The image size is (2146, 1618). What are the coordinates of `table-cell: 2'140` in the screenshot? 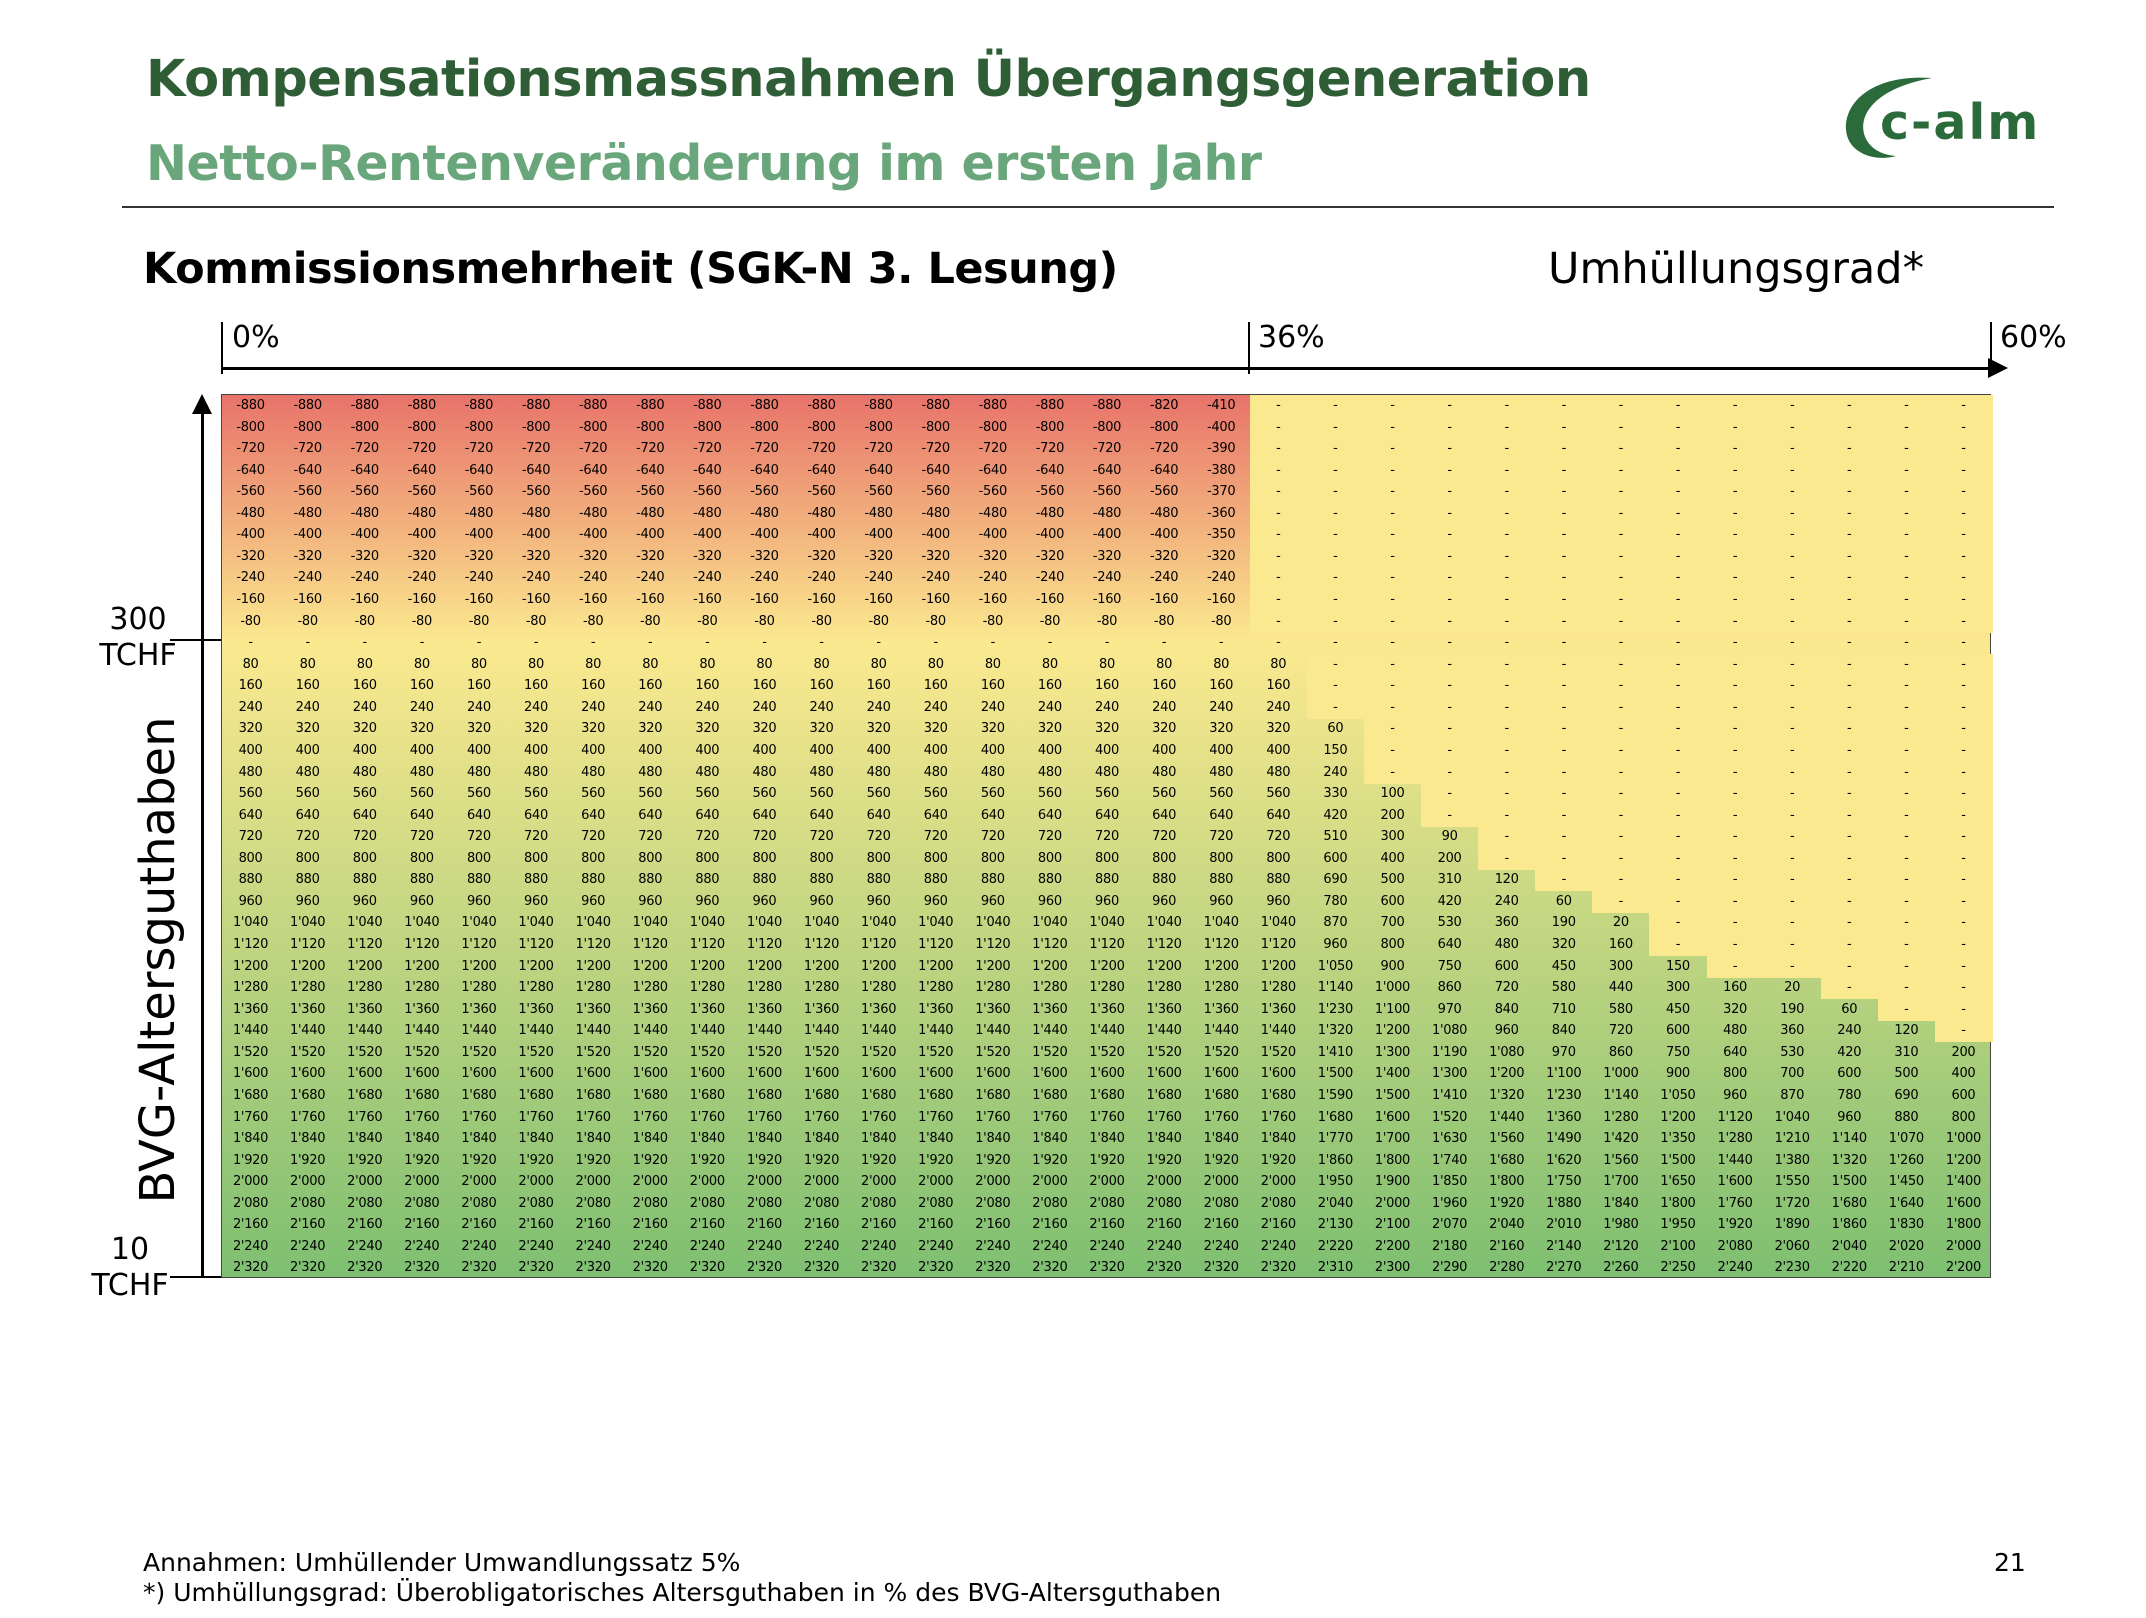 It's located at (1564, 1246).